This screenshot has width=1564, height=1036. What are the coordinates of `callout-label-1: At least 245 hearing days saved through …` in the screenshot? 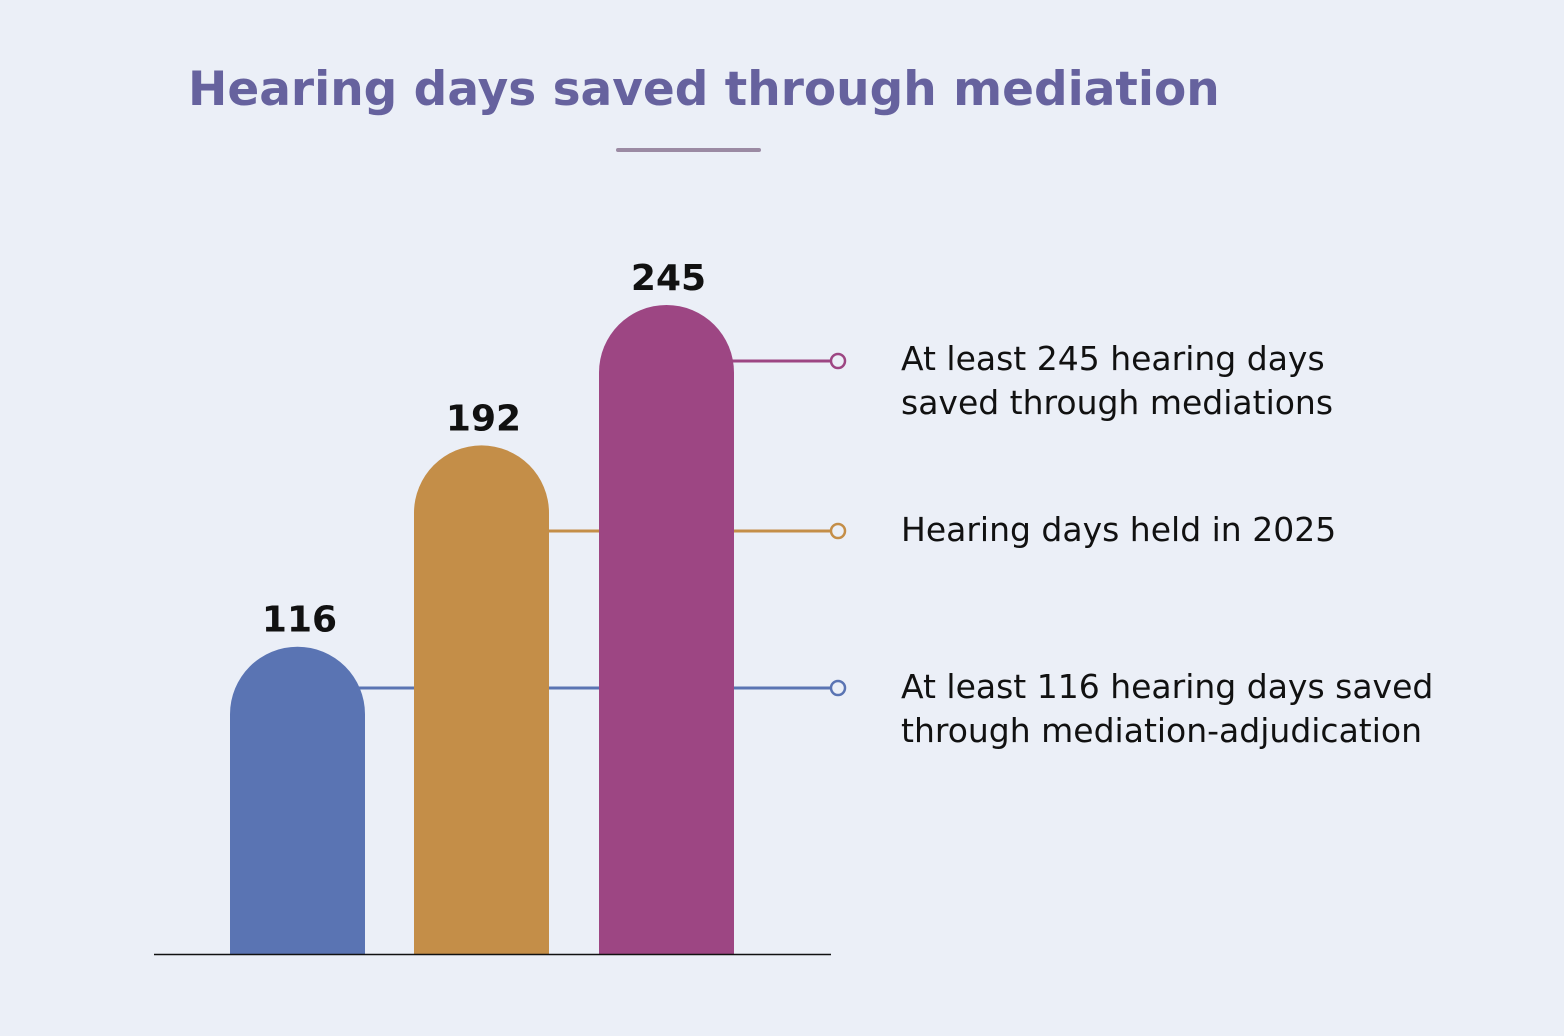 It's located at (1117, 381).